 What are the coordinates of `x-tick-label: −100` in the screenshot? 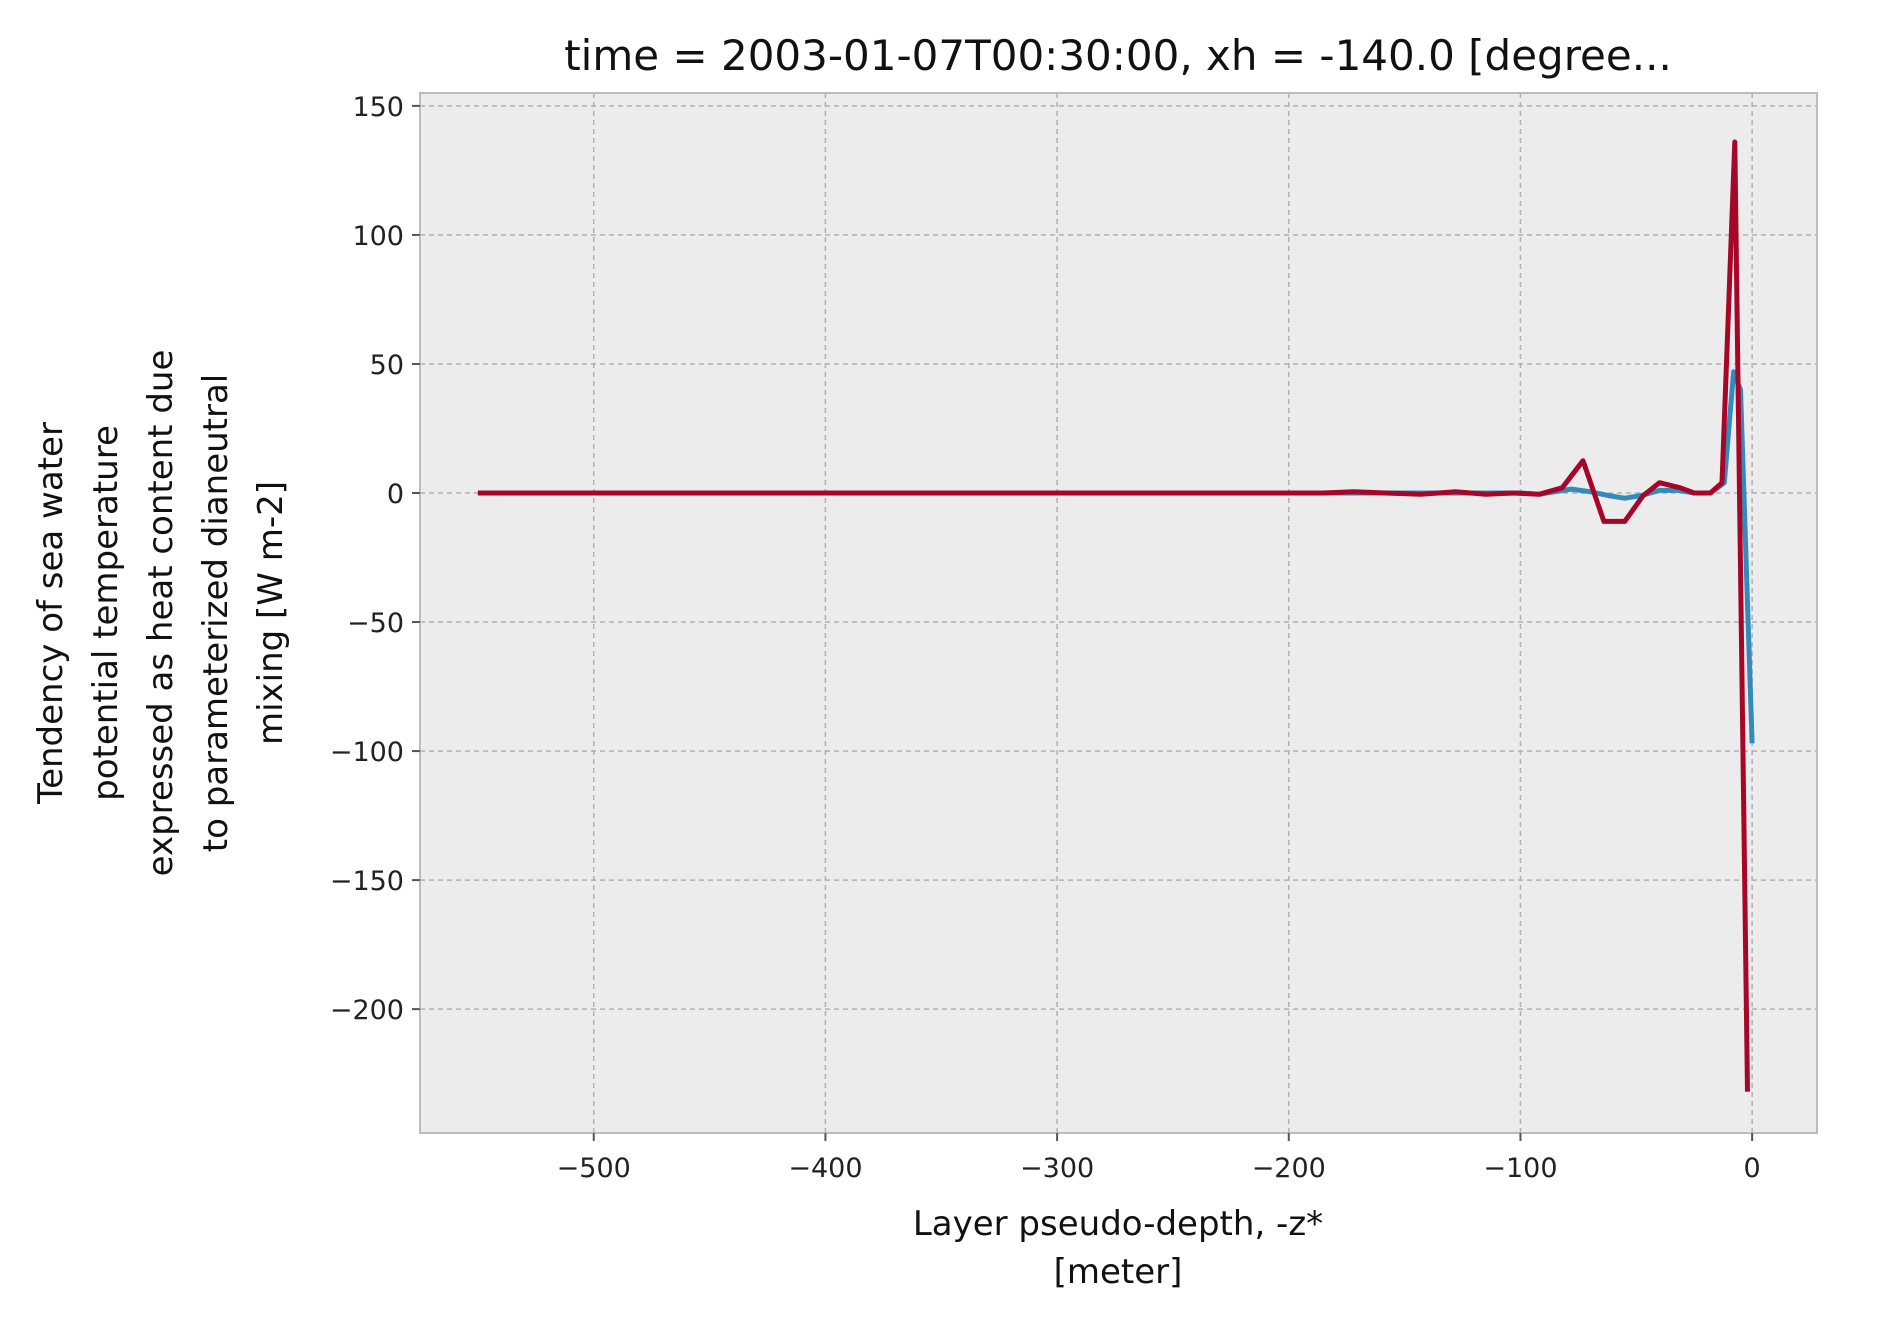 It's located at (1520, 1168).